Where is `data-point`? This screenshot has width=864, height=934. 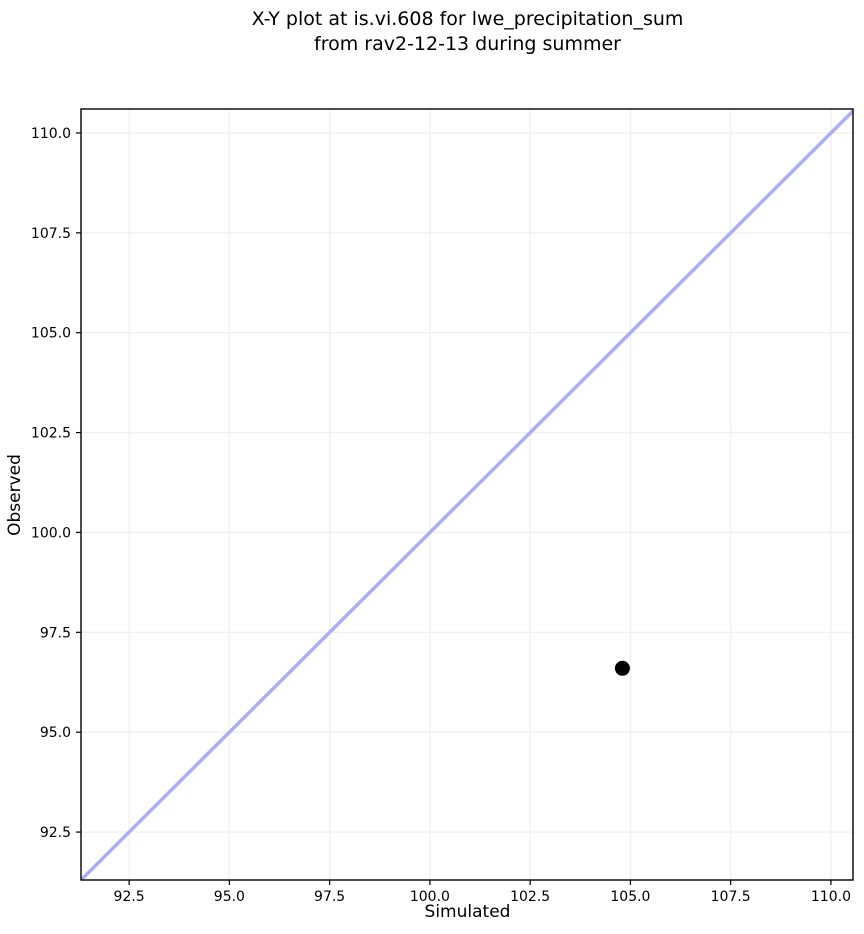 data-point is located at coordinates (622, 668).